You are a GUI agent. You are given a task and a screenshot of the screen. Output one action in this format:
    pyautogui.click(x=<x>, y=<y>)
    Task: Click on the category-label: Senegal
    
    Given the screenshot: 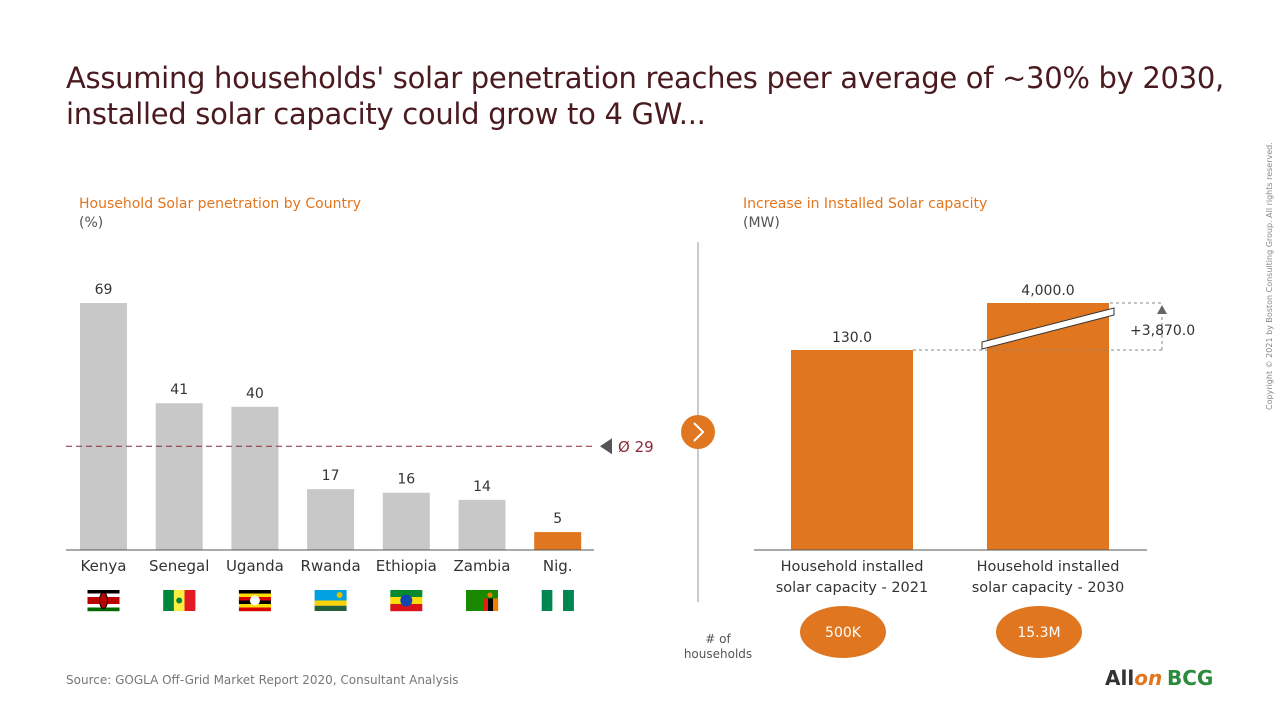 What is the action you would take?
    pyautogui.click(x=179, y=566)
    